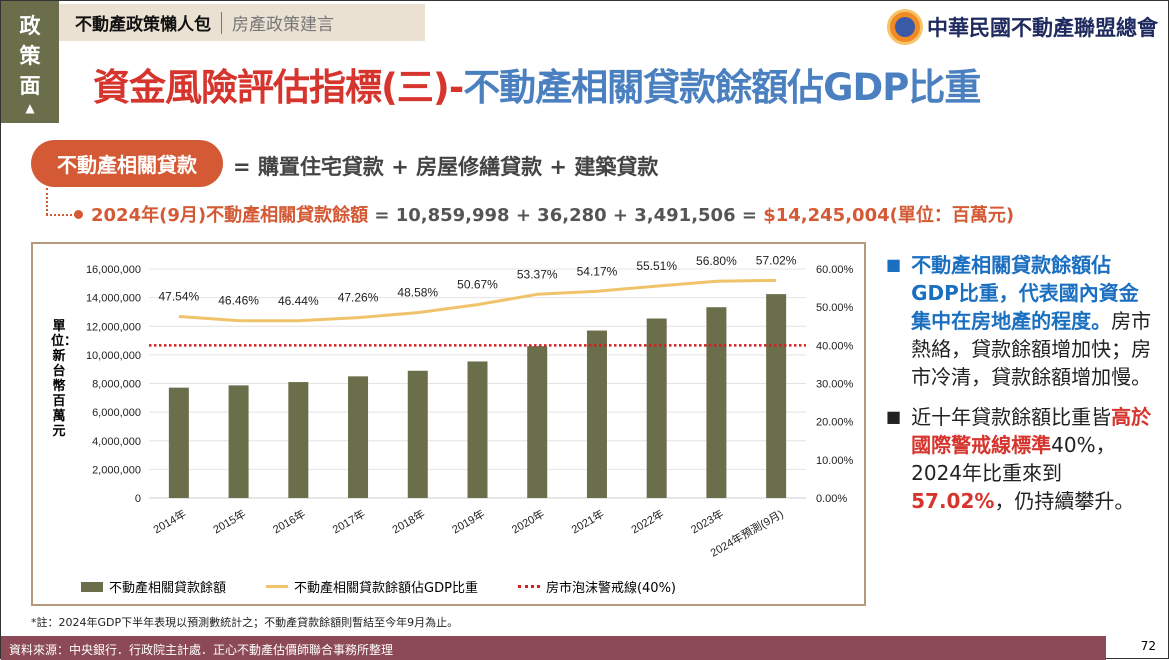 Image resolution: width=1169 pixels, height=660 pixels. I want to click on data-label: 56.80%, so click(716, 261).